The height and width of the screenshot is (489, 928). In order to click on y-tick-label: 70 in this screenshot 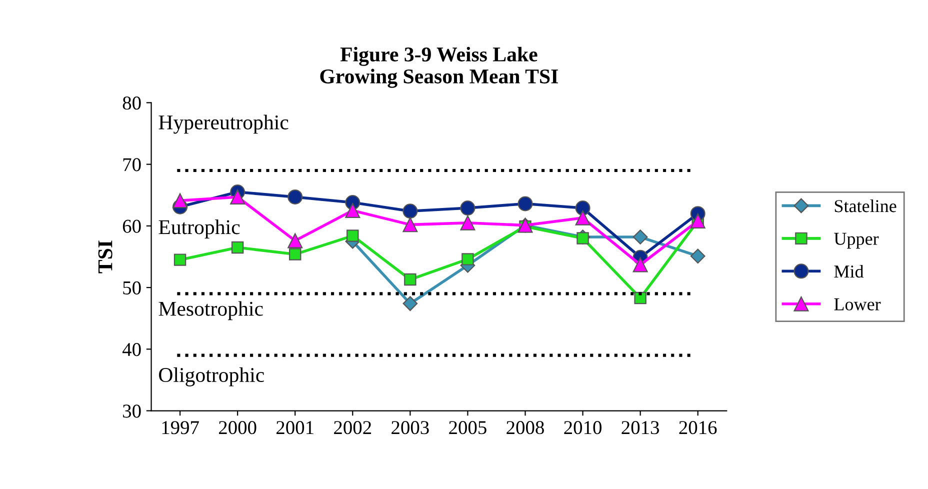, I will do `click(132, 165)`.